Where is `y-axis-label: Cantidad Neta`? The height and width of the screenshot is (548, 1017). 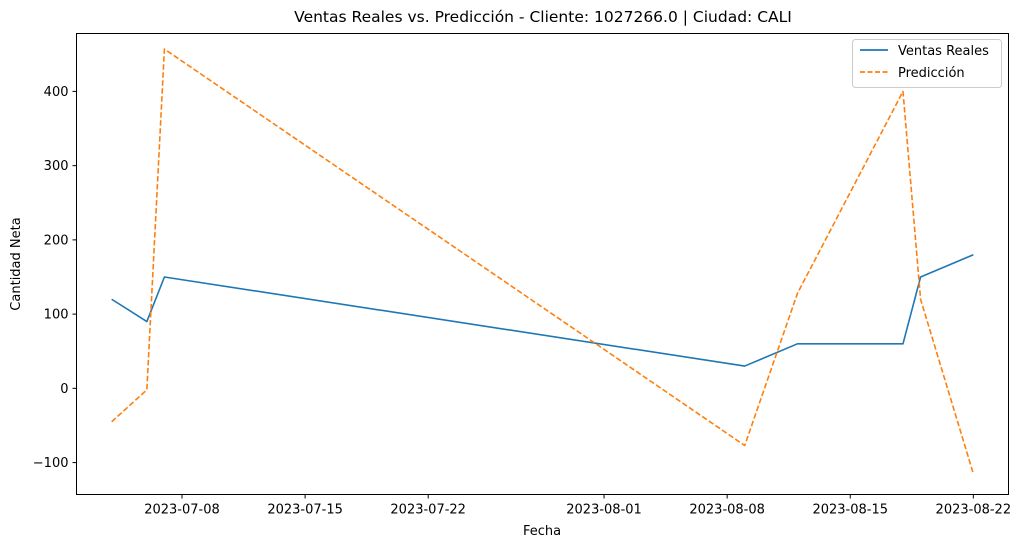
y-axis-label: Cantidad Neta is located at coordinates (16, 263).